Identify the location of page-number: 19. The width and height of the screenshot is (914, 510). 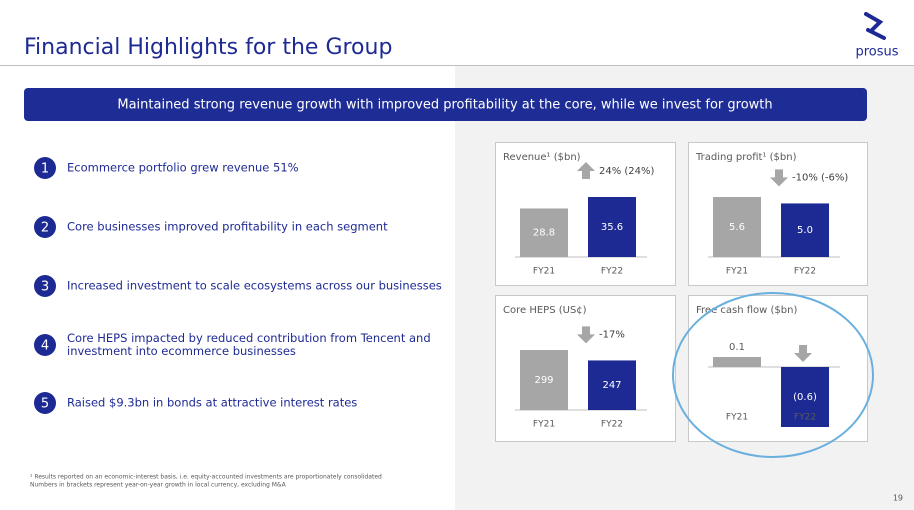
(898, 498).